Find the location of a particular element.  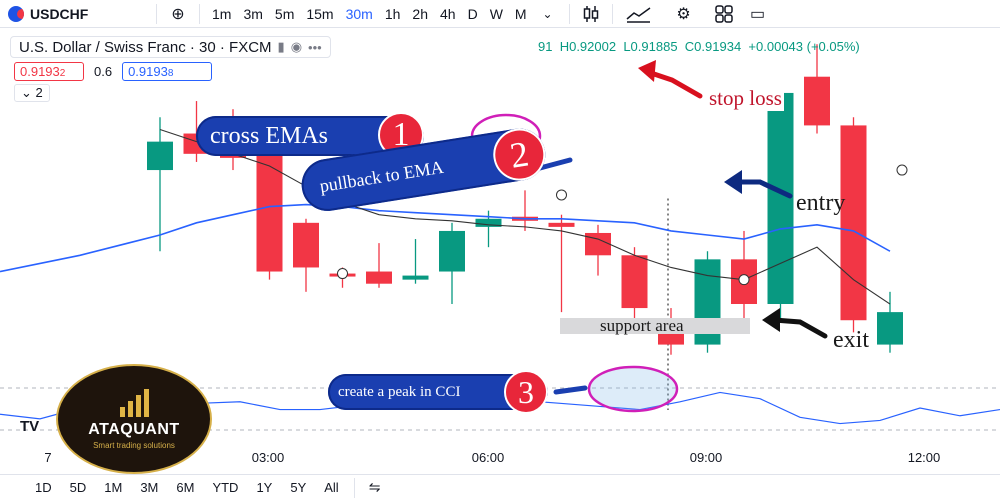

annotation-cci-peak: create a peak in CCI 3 is located at coordinates (438, 392).